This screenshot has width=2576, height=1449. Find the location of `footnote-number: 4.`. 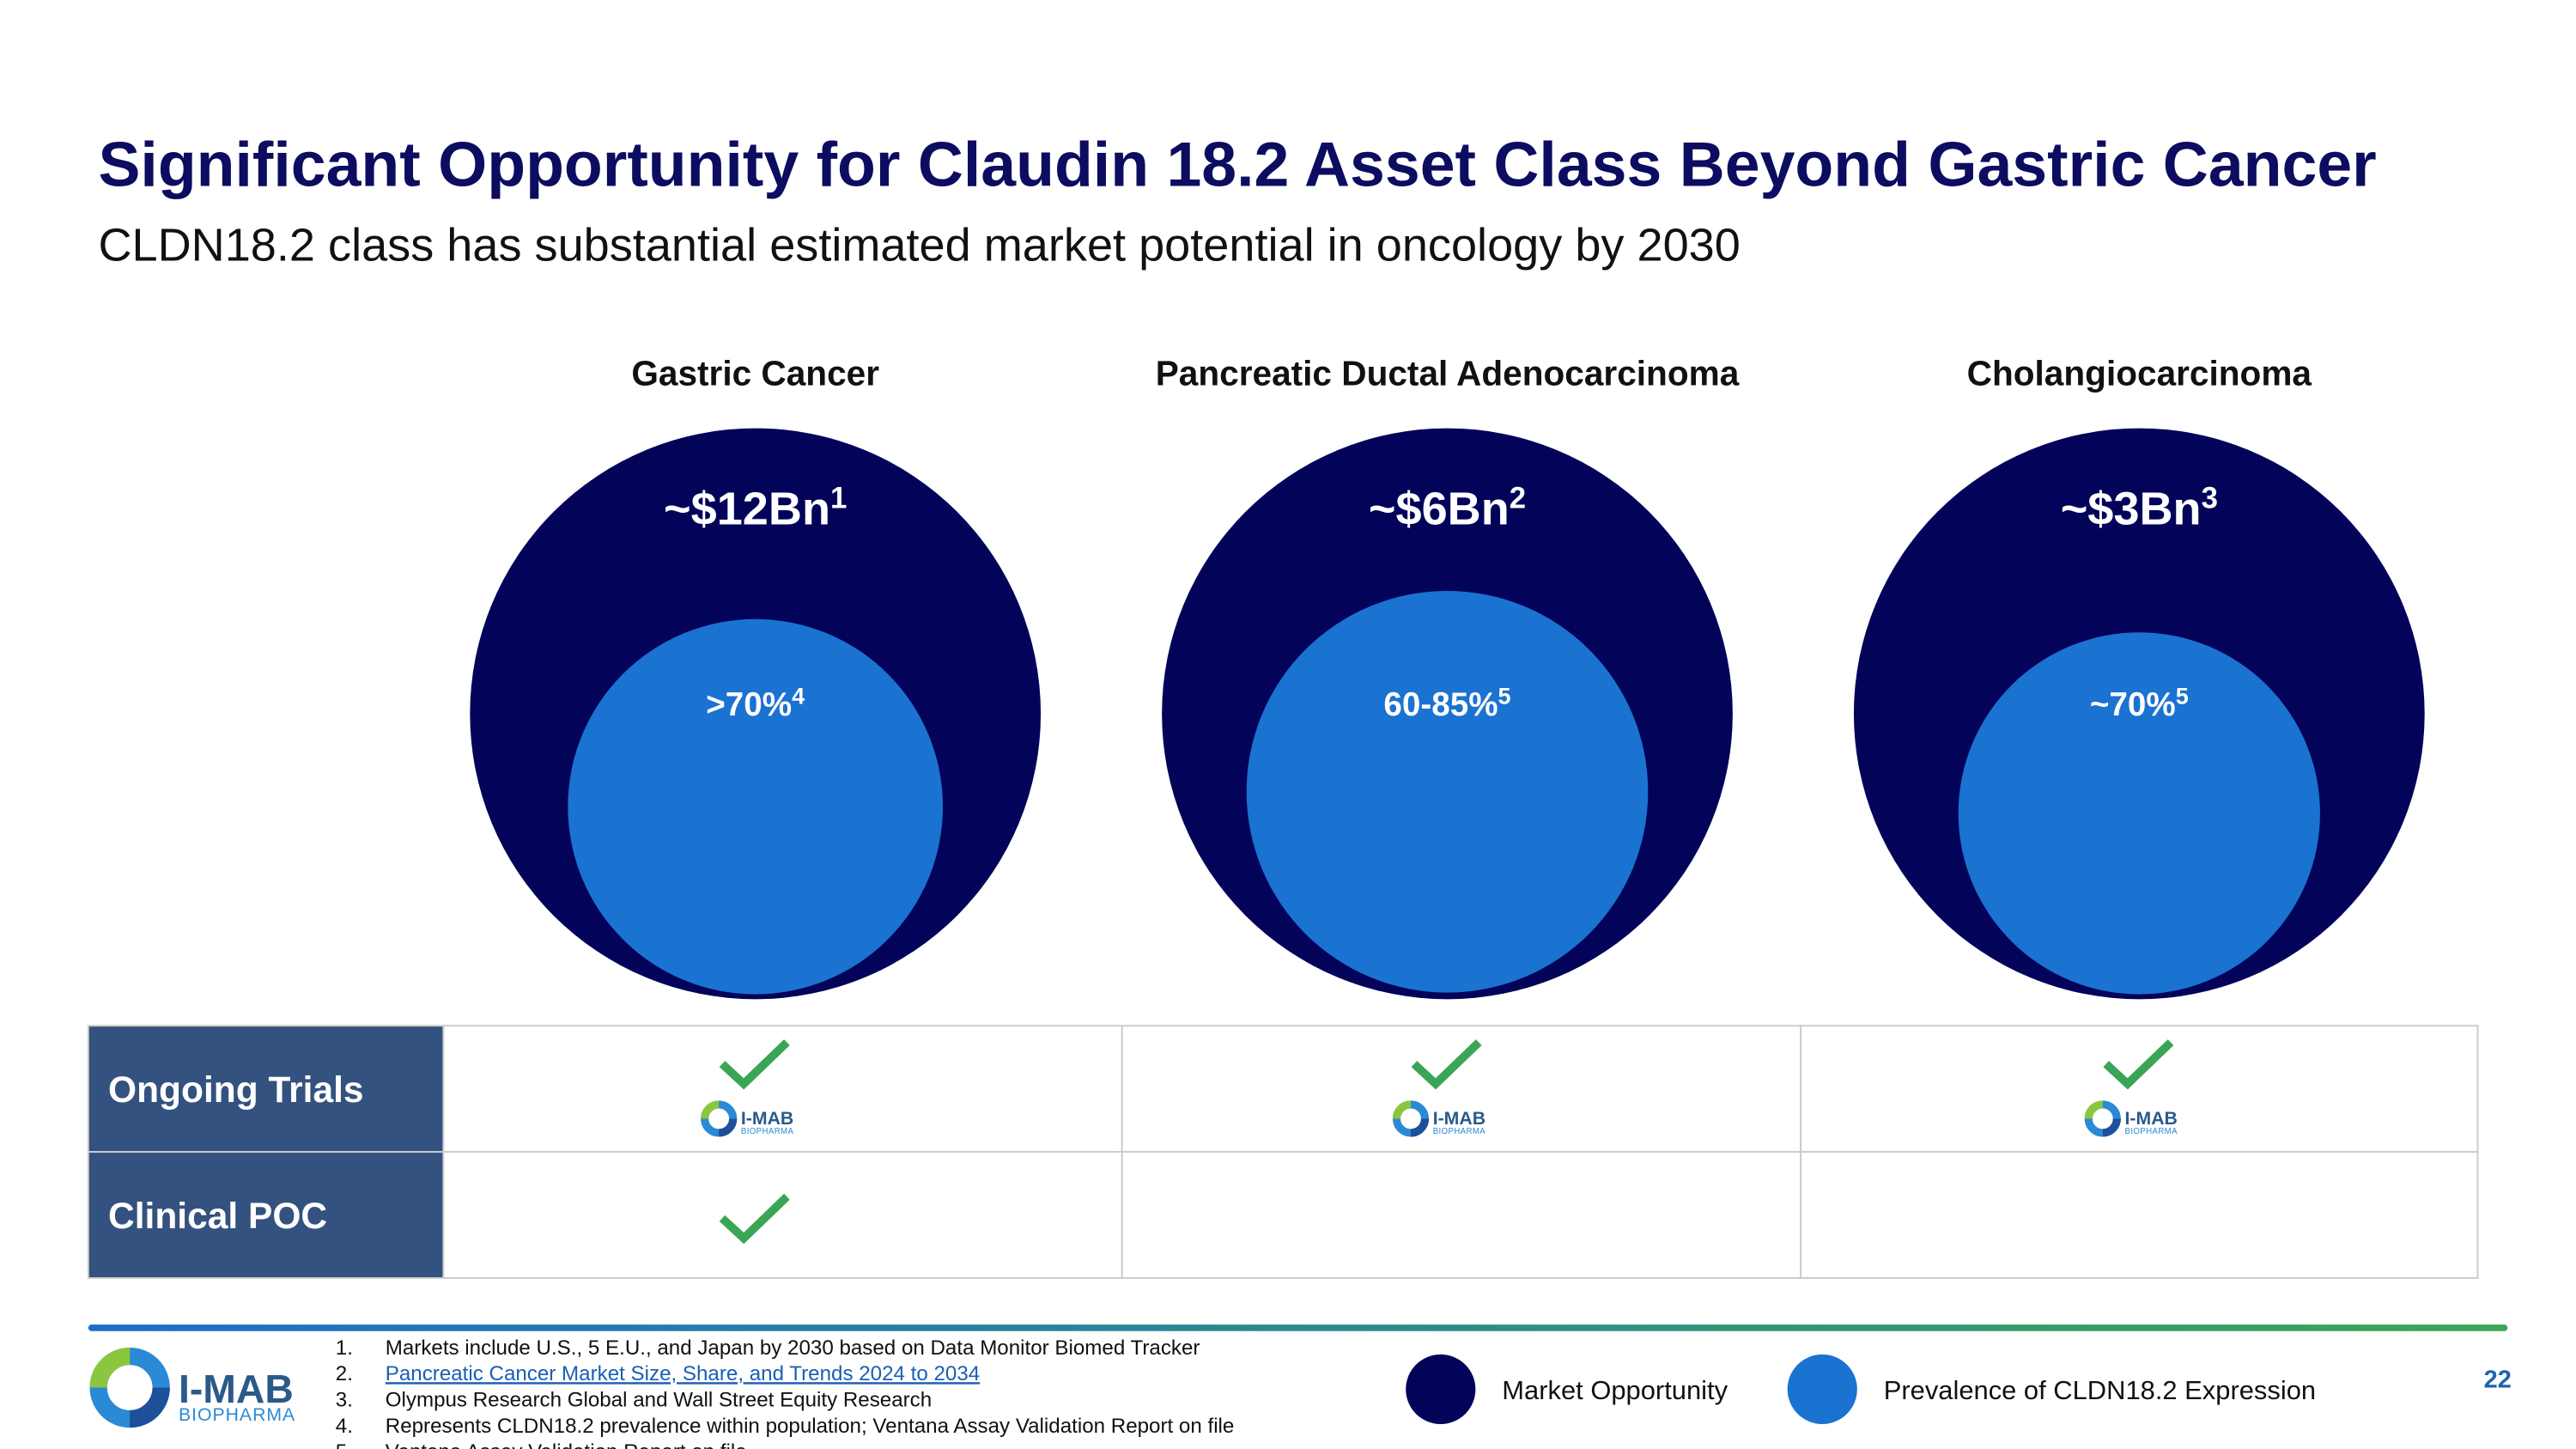

footnote-number: 4. is located at coordinates (345, 1426).